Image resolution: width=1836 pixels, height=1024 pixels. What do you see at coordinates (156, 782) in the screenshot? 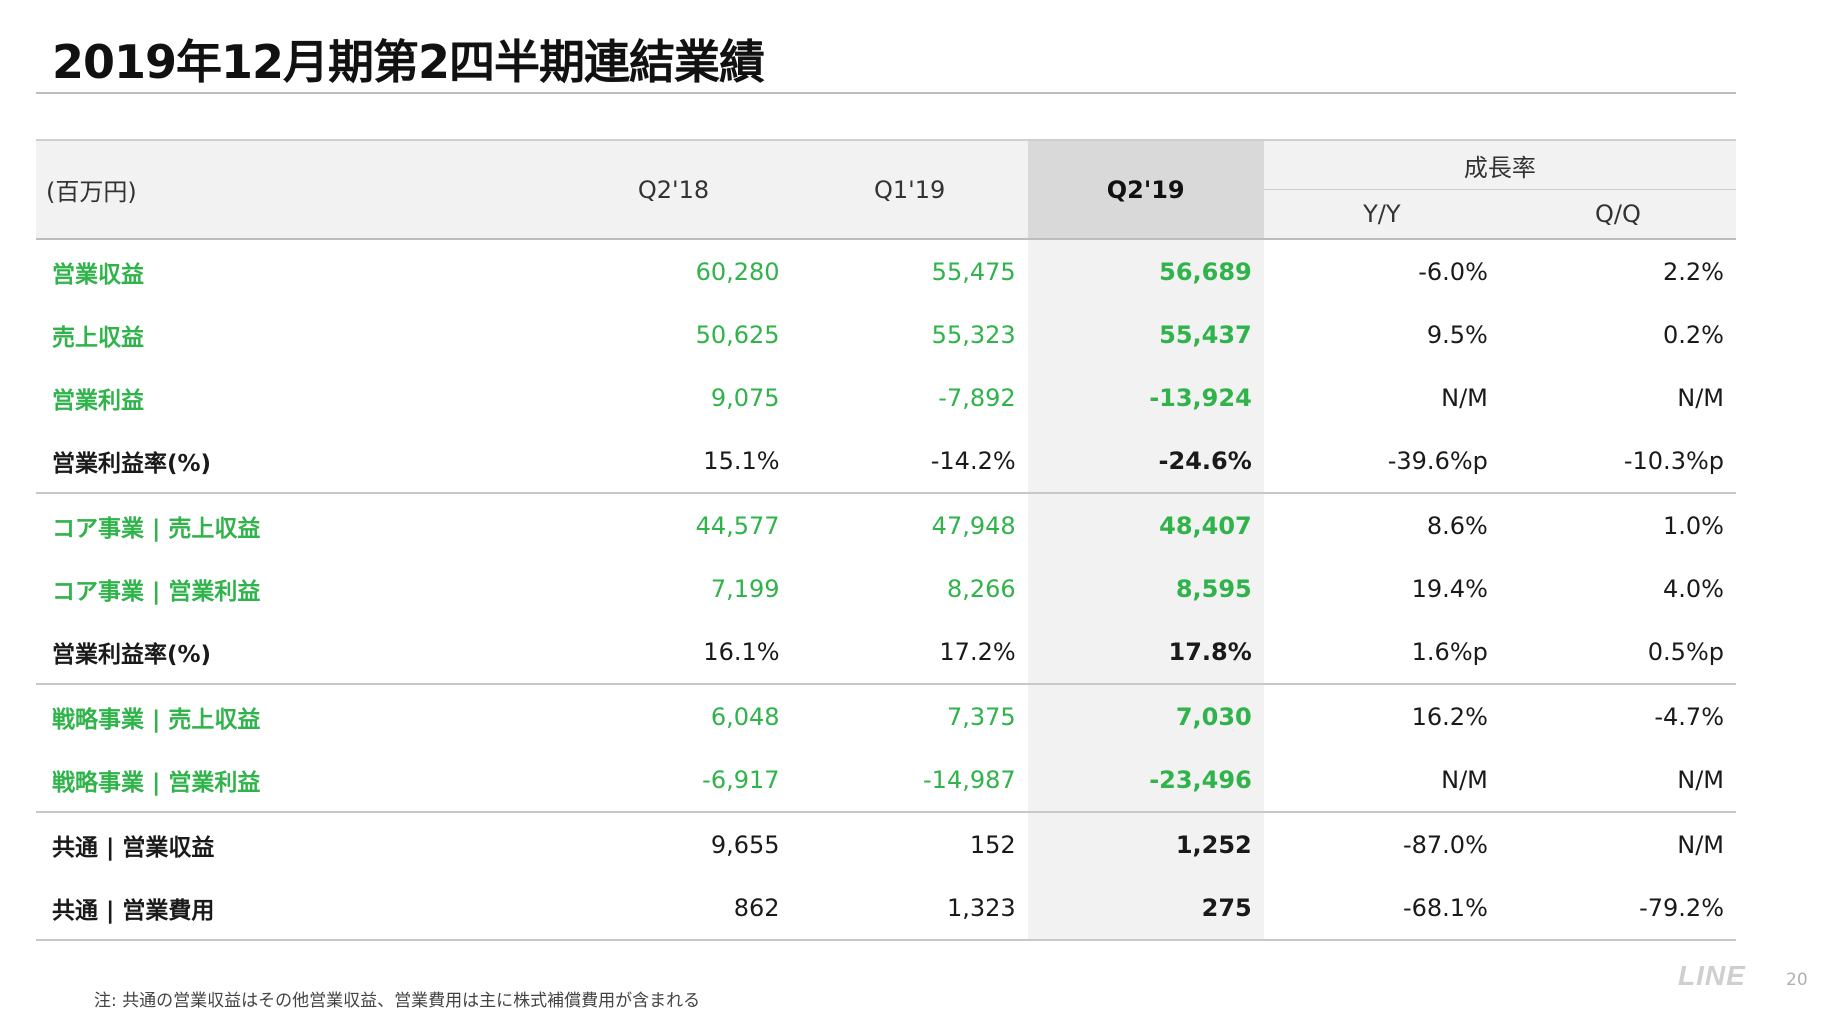
I see `row-label: 戦略事業 | 営業利益` at bounding box center [156, 782].